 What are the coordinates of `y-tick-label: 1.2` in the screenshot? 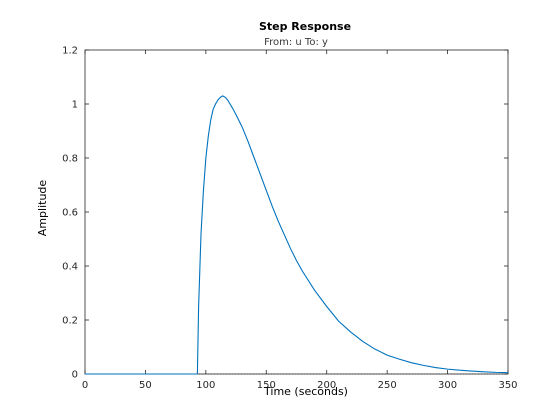 It's located at (70, 51).